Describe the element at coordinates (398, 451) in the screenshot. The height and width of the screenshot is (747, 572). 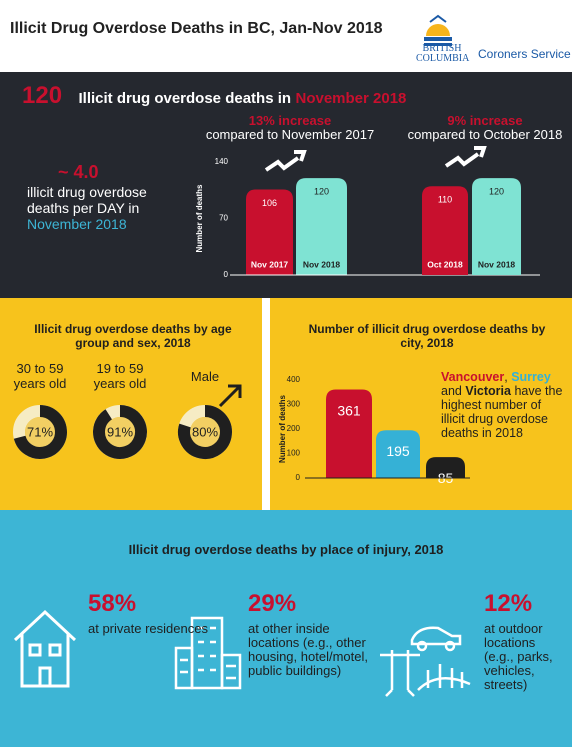
I see `value-label: 195` at that location.